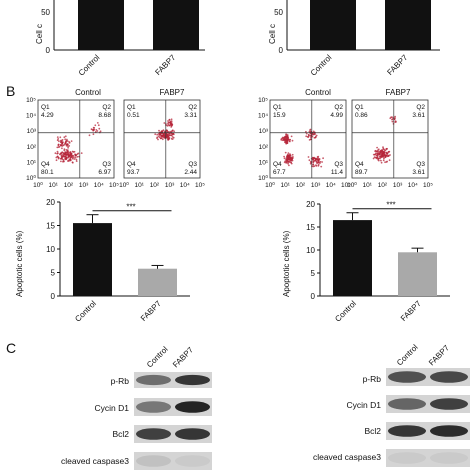  Describe the element at coordinates (272, 34) in the screenshot. I see `top-right-ylabel: Cell c` at that location.